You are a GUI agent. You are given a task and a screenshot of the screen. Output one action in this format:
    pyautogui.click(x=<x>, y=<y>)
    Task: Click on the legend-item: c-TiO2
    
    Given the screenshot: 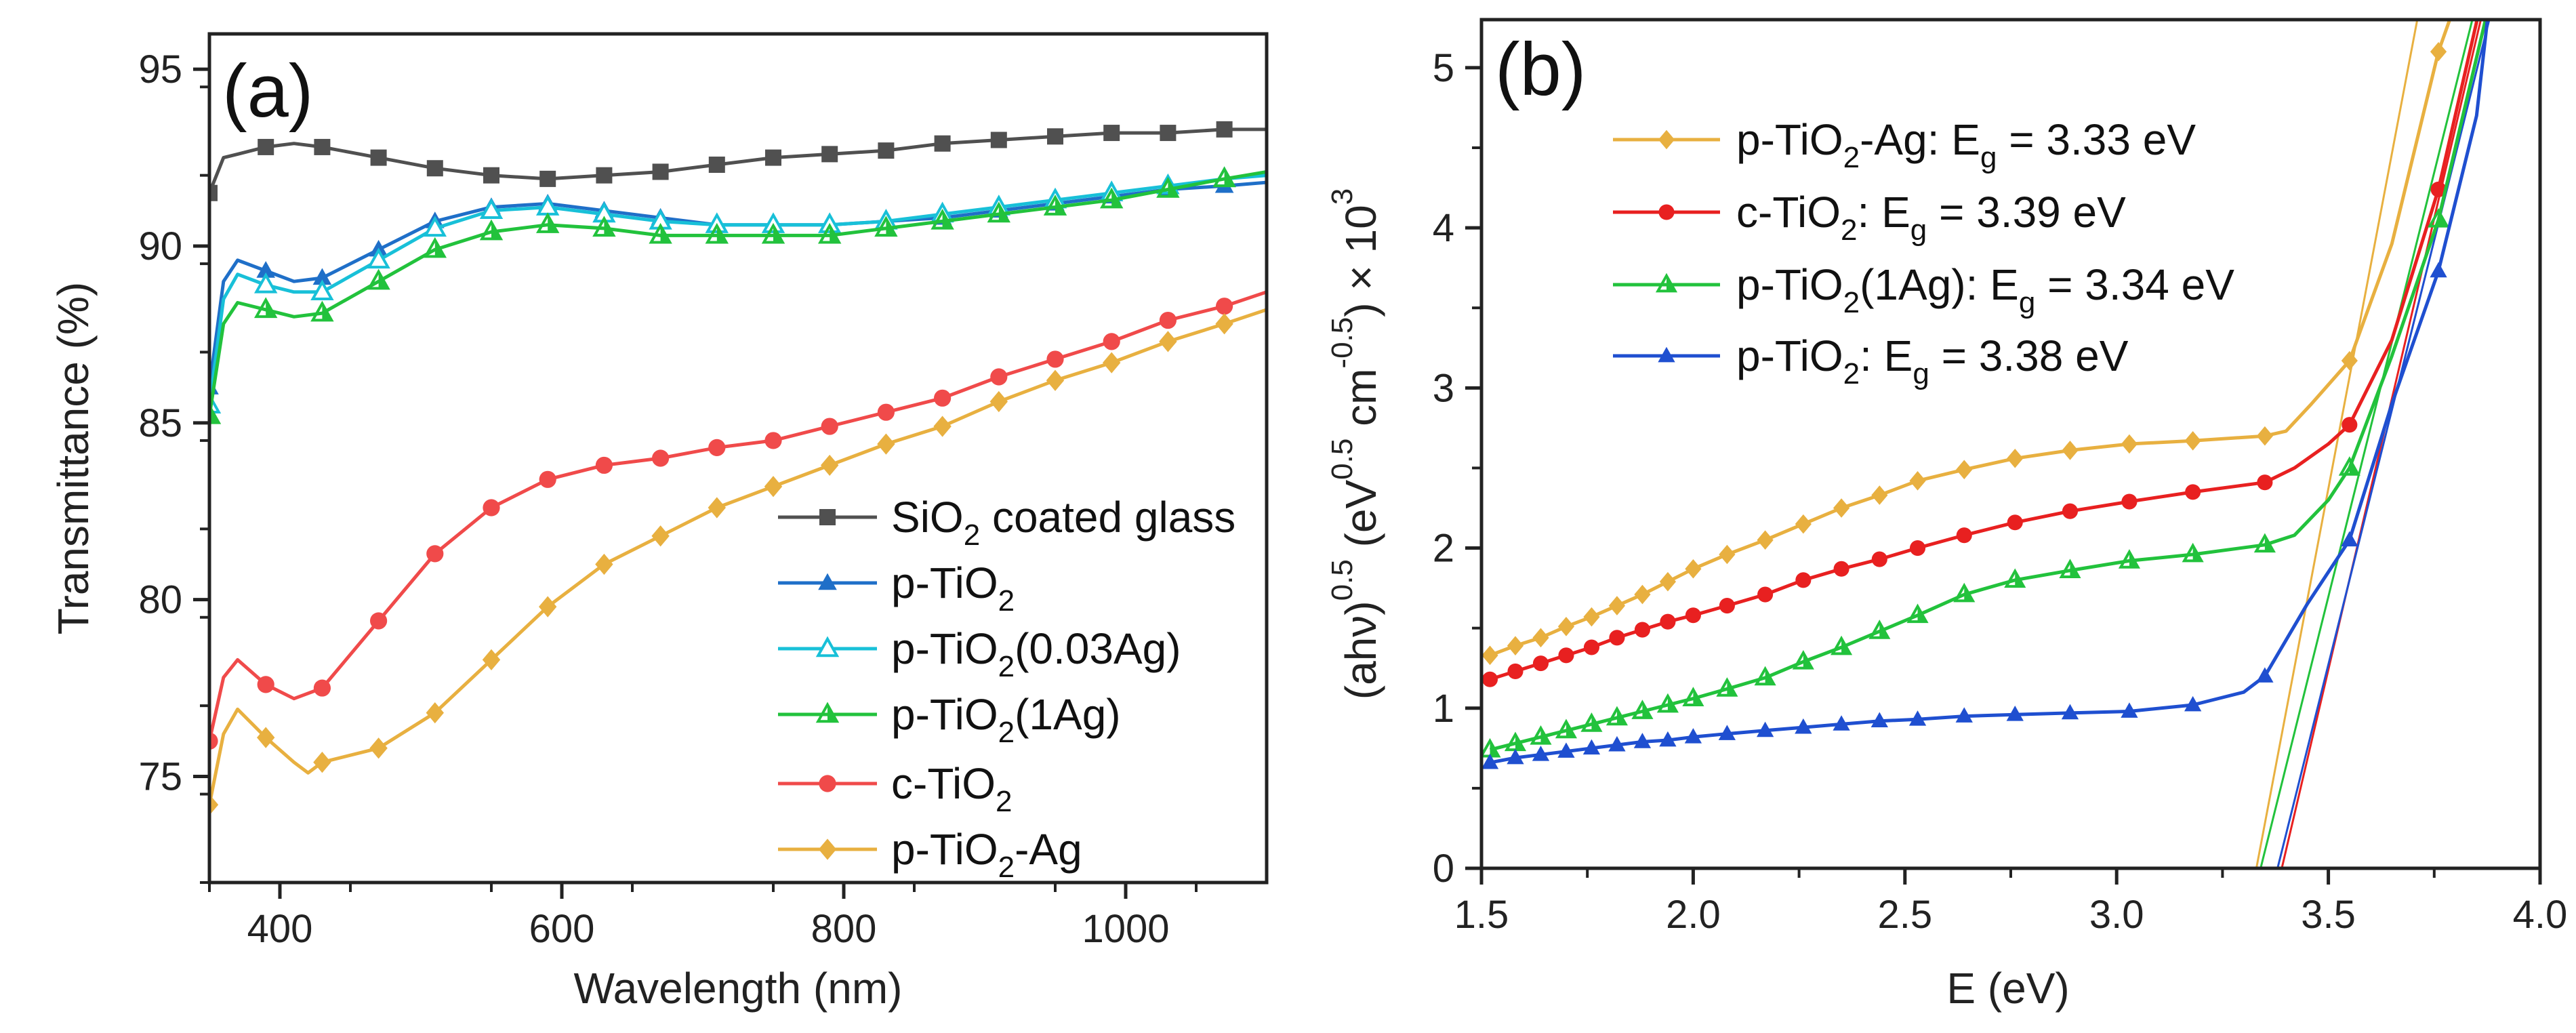 What is the action you would take?
    pyautogui.click(x=896, y=788)
    